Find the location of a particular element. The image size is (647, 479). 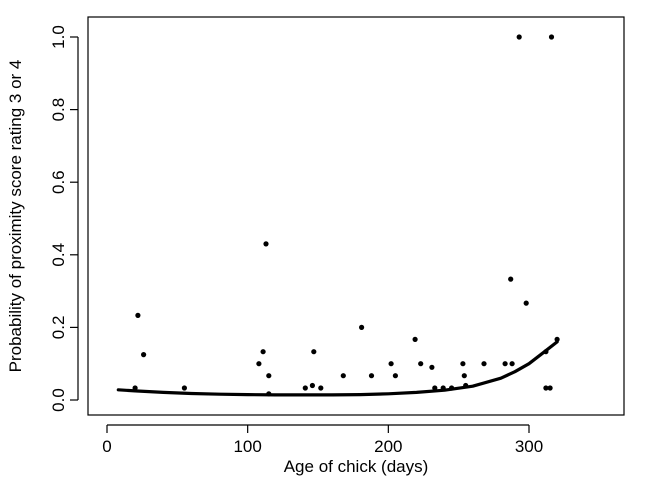

x-tick-label: 200 is located at coordinates (388, 446).